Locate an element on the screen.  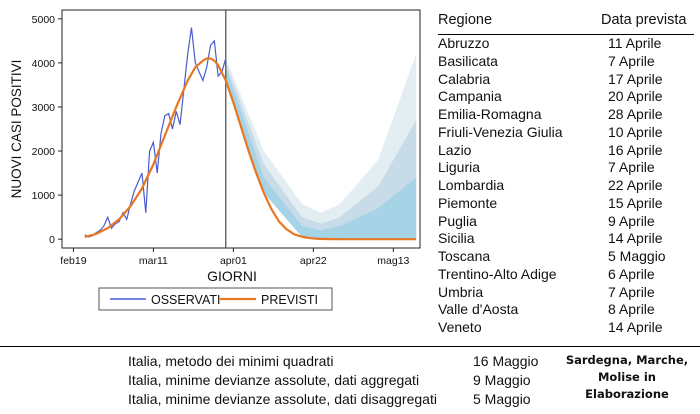
band-inner is located at coordinates (321, 153).